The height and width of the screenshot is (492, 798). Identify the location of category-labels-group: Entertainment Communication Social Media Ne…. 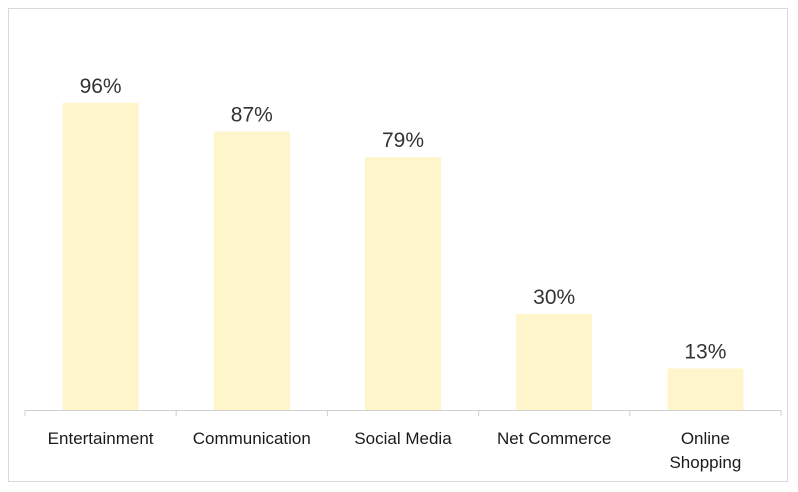
(395, 450).